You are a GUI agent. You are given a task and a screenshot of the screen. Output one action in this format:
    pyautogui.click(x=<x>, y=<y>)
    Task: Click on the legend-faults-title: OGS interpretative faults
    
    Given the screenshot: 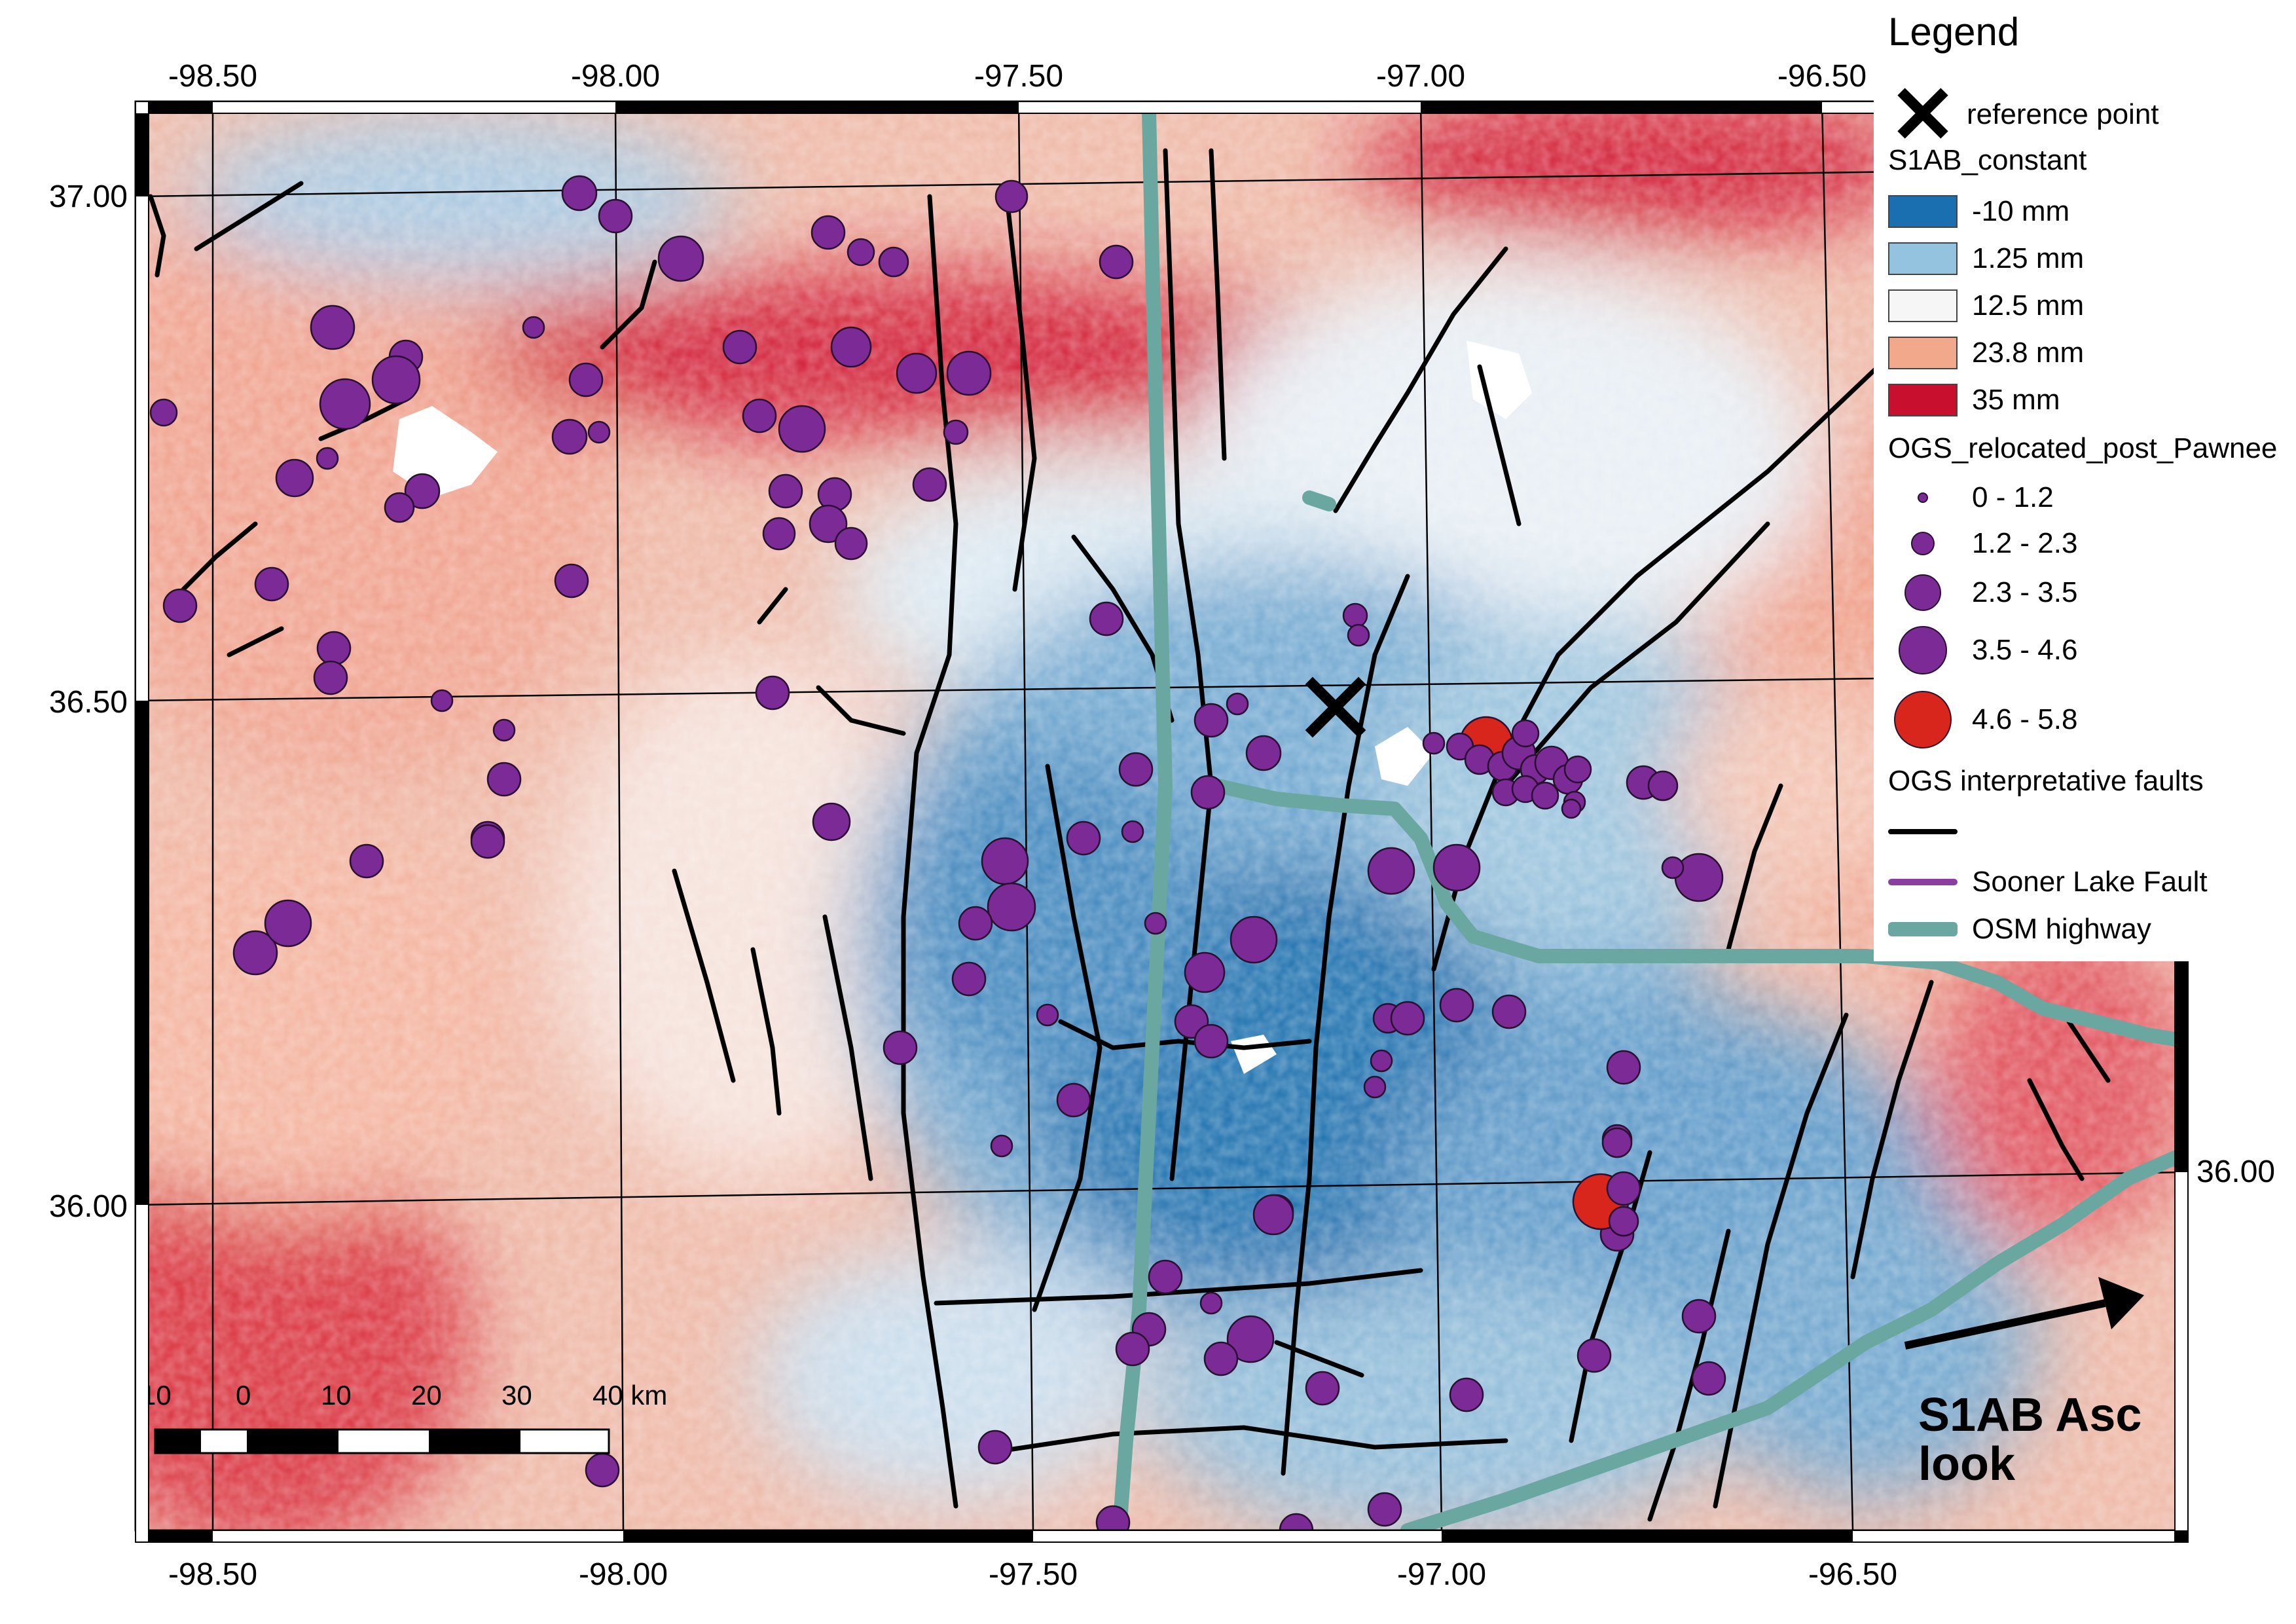 What is the action you would take?
    pyautogui.click(x=2046, y=781)
    